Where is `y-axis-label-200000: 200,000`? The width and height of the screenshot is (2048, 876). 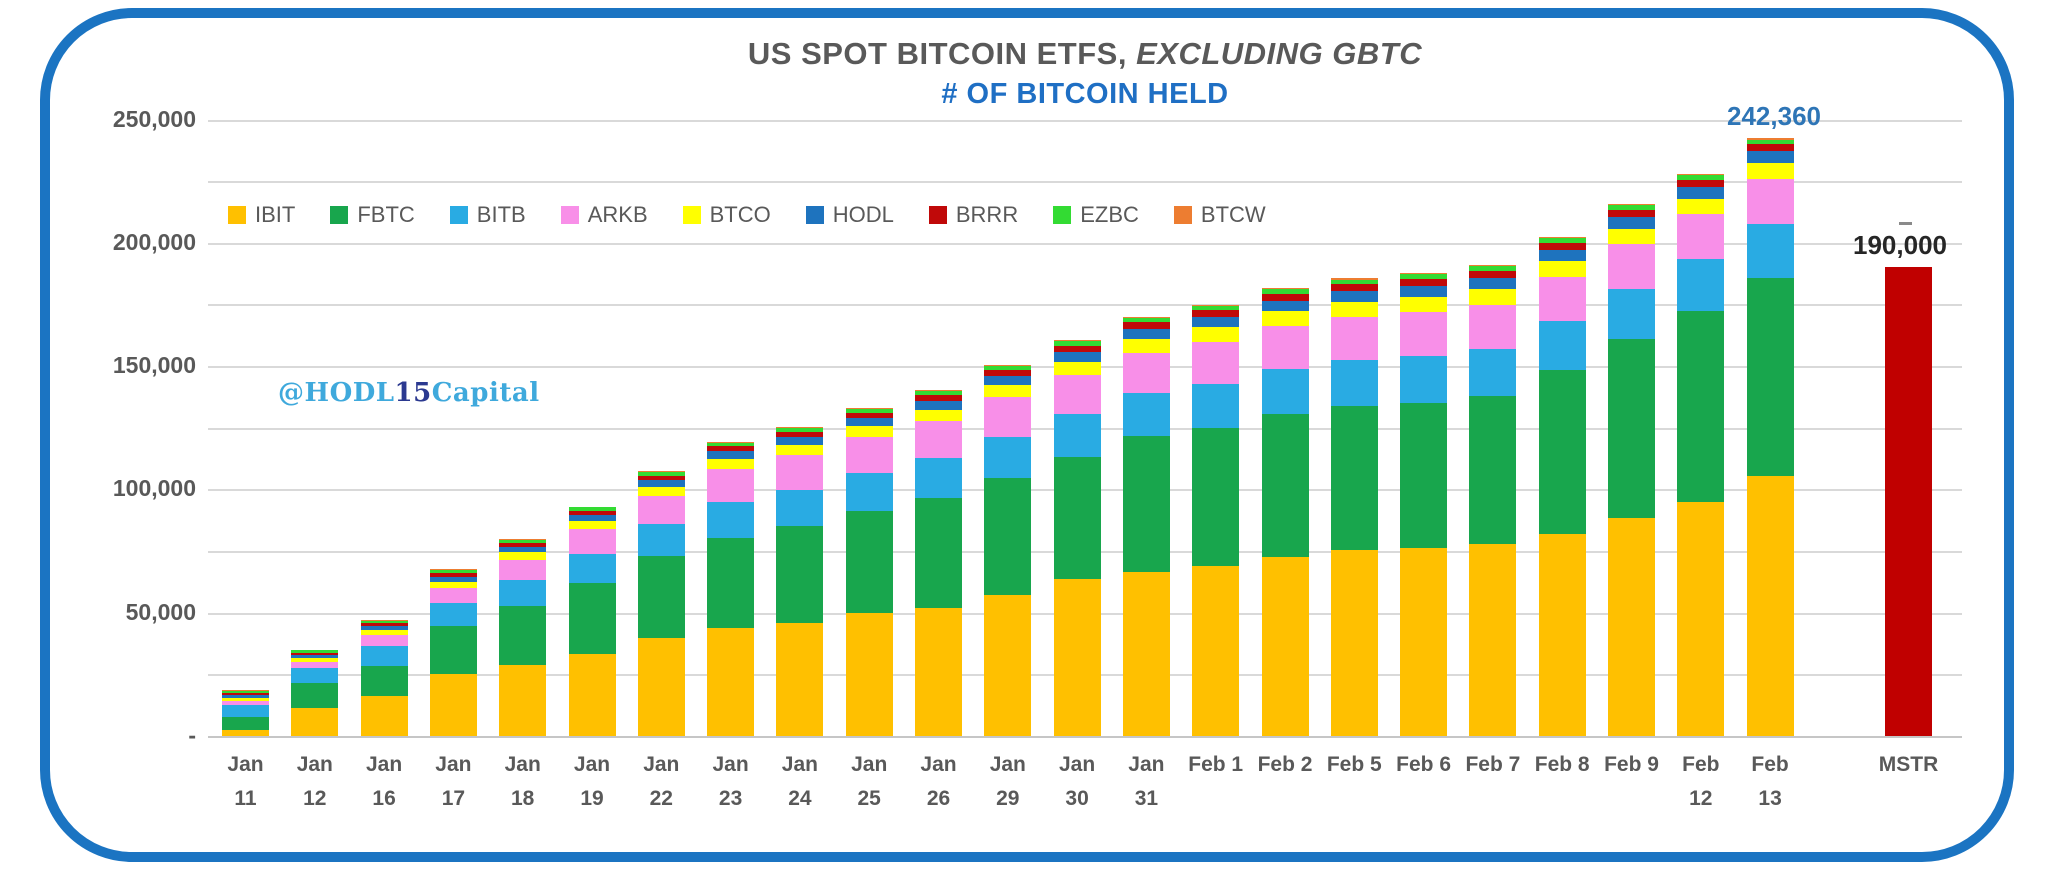
y-axis-label-200000: 200,000 is located at coordinates (154, 241).